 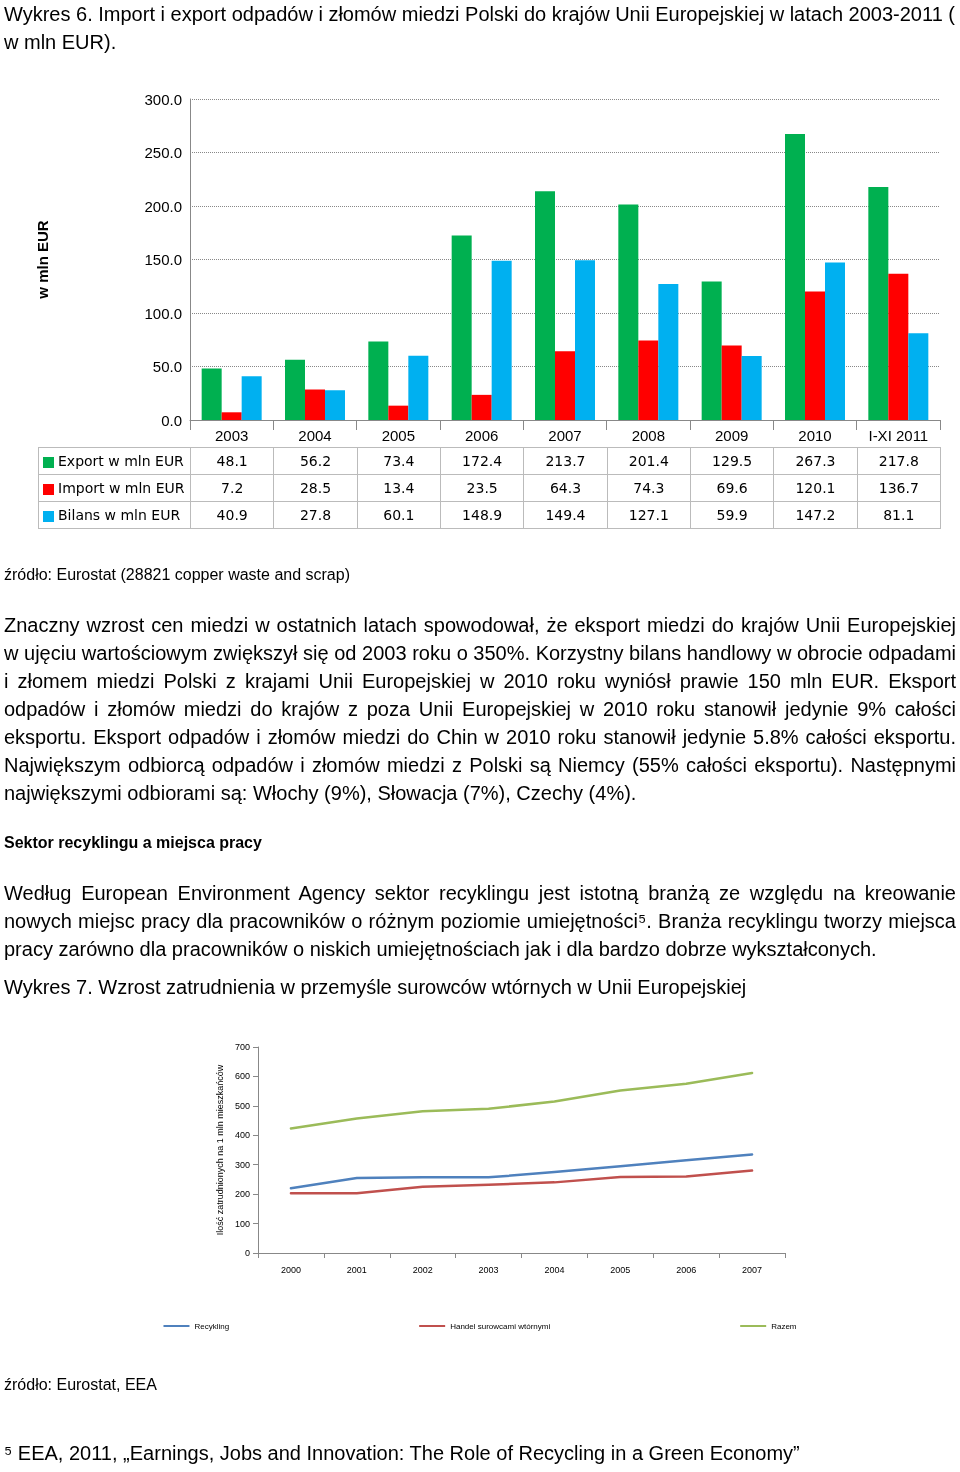 I want to click on data-label: 136.7, so click(x=899, y=488).